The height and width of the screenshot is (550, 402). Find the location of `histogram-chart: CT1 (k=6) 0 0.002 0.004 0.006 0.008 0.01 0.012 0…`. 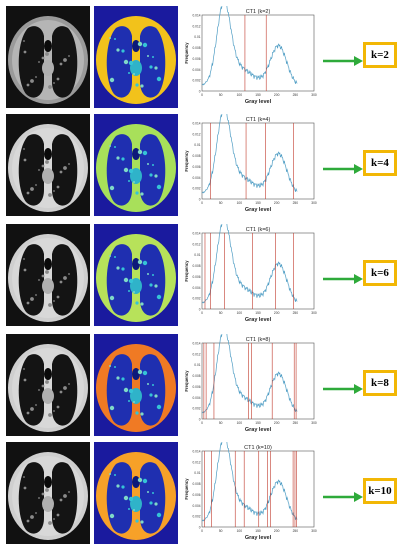

histogram-chart: CT1 (k=6) 0 0.002 0.004 0.006 0.008 0.01 0.012 0… is located at coordinates (250, 273).